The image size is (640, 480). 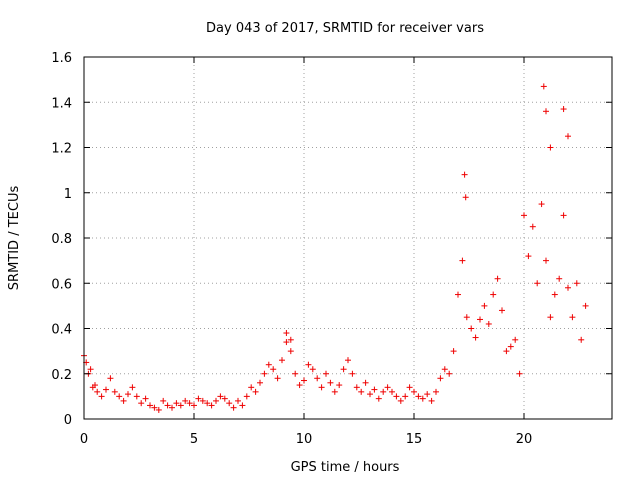 I want to click on y-tick-label: 0.2, so click(x=61, y=375).